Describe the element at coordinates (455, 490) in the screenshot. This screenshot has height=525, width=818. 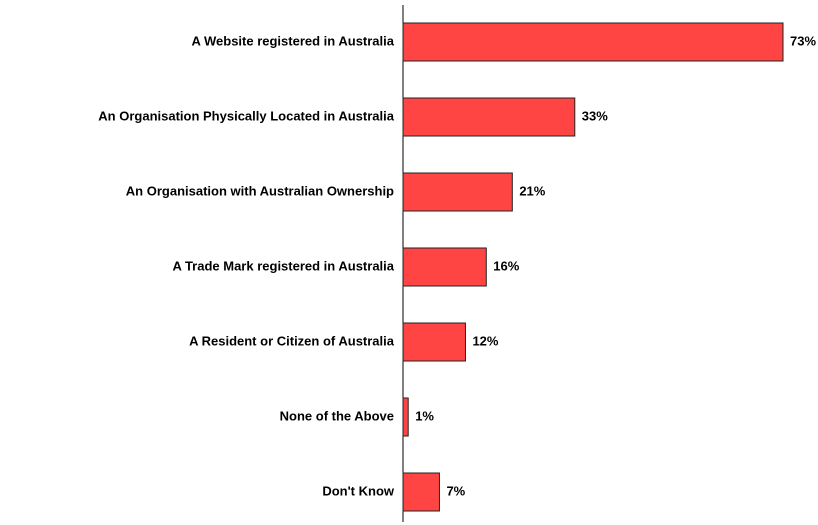
I see `value-label: 7%` at that location.